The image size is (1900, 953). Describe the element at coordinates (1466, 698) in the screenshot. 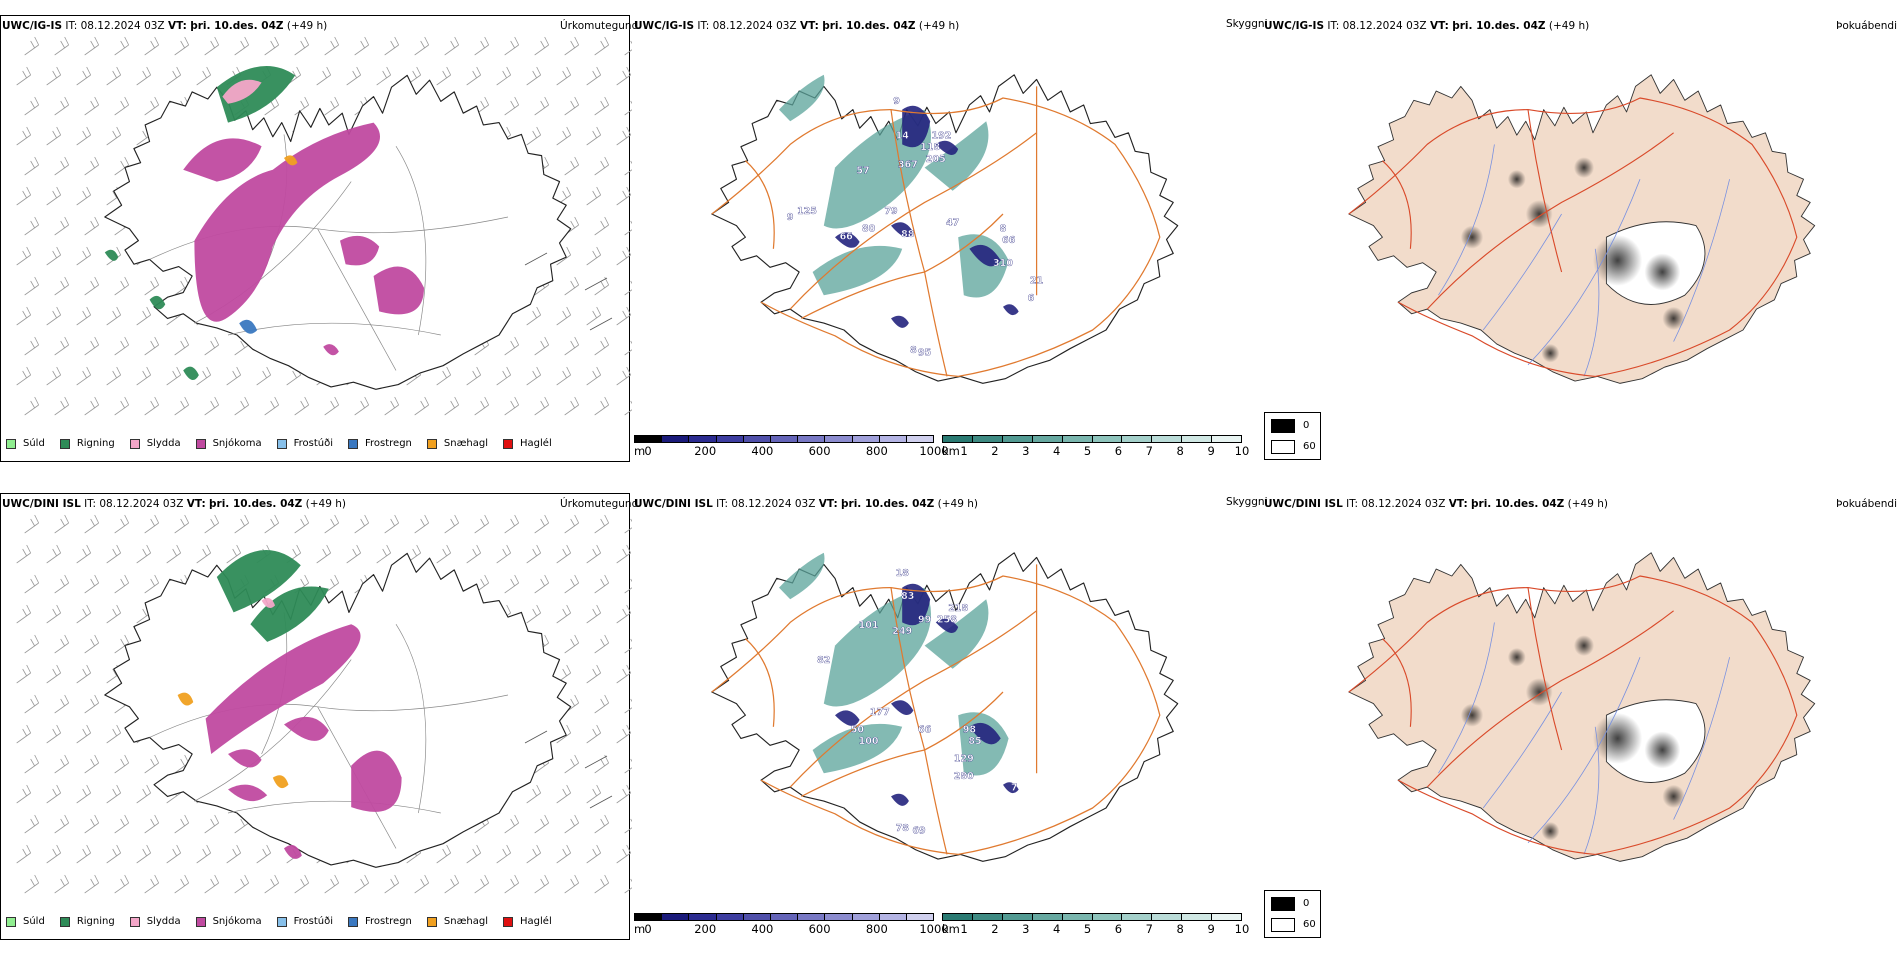

I see `river-line` at that location.